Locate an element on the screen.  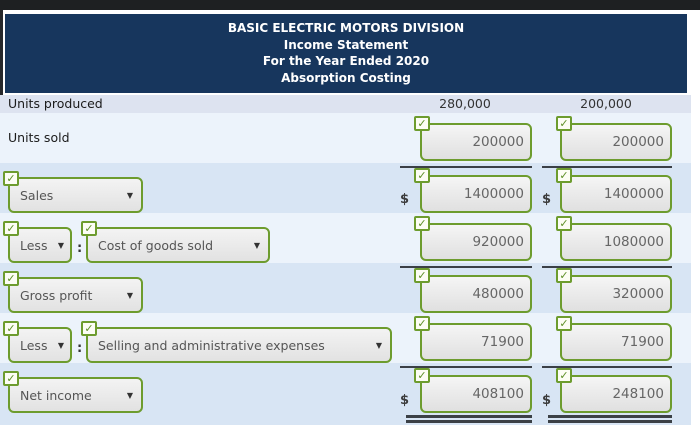
cogs-input-col1-box is located at coordinates (476, 242).